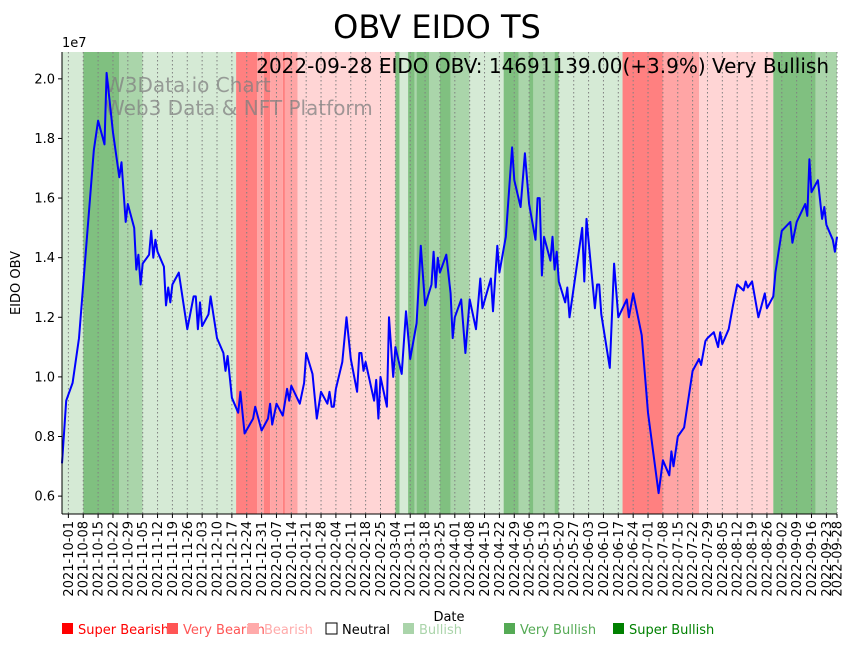 Image resolution: width=855 pixels, height=646 pixels. What do you see at coordinates (188, 559) in the screenshot?
I see `x-tick-label: 2021-11-26` at bounding box center [188, 559].